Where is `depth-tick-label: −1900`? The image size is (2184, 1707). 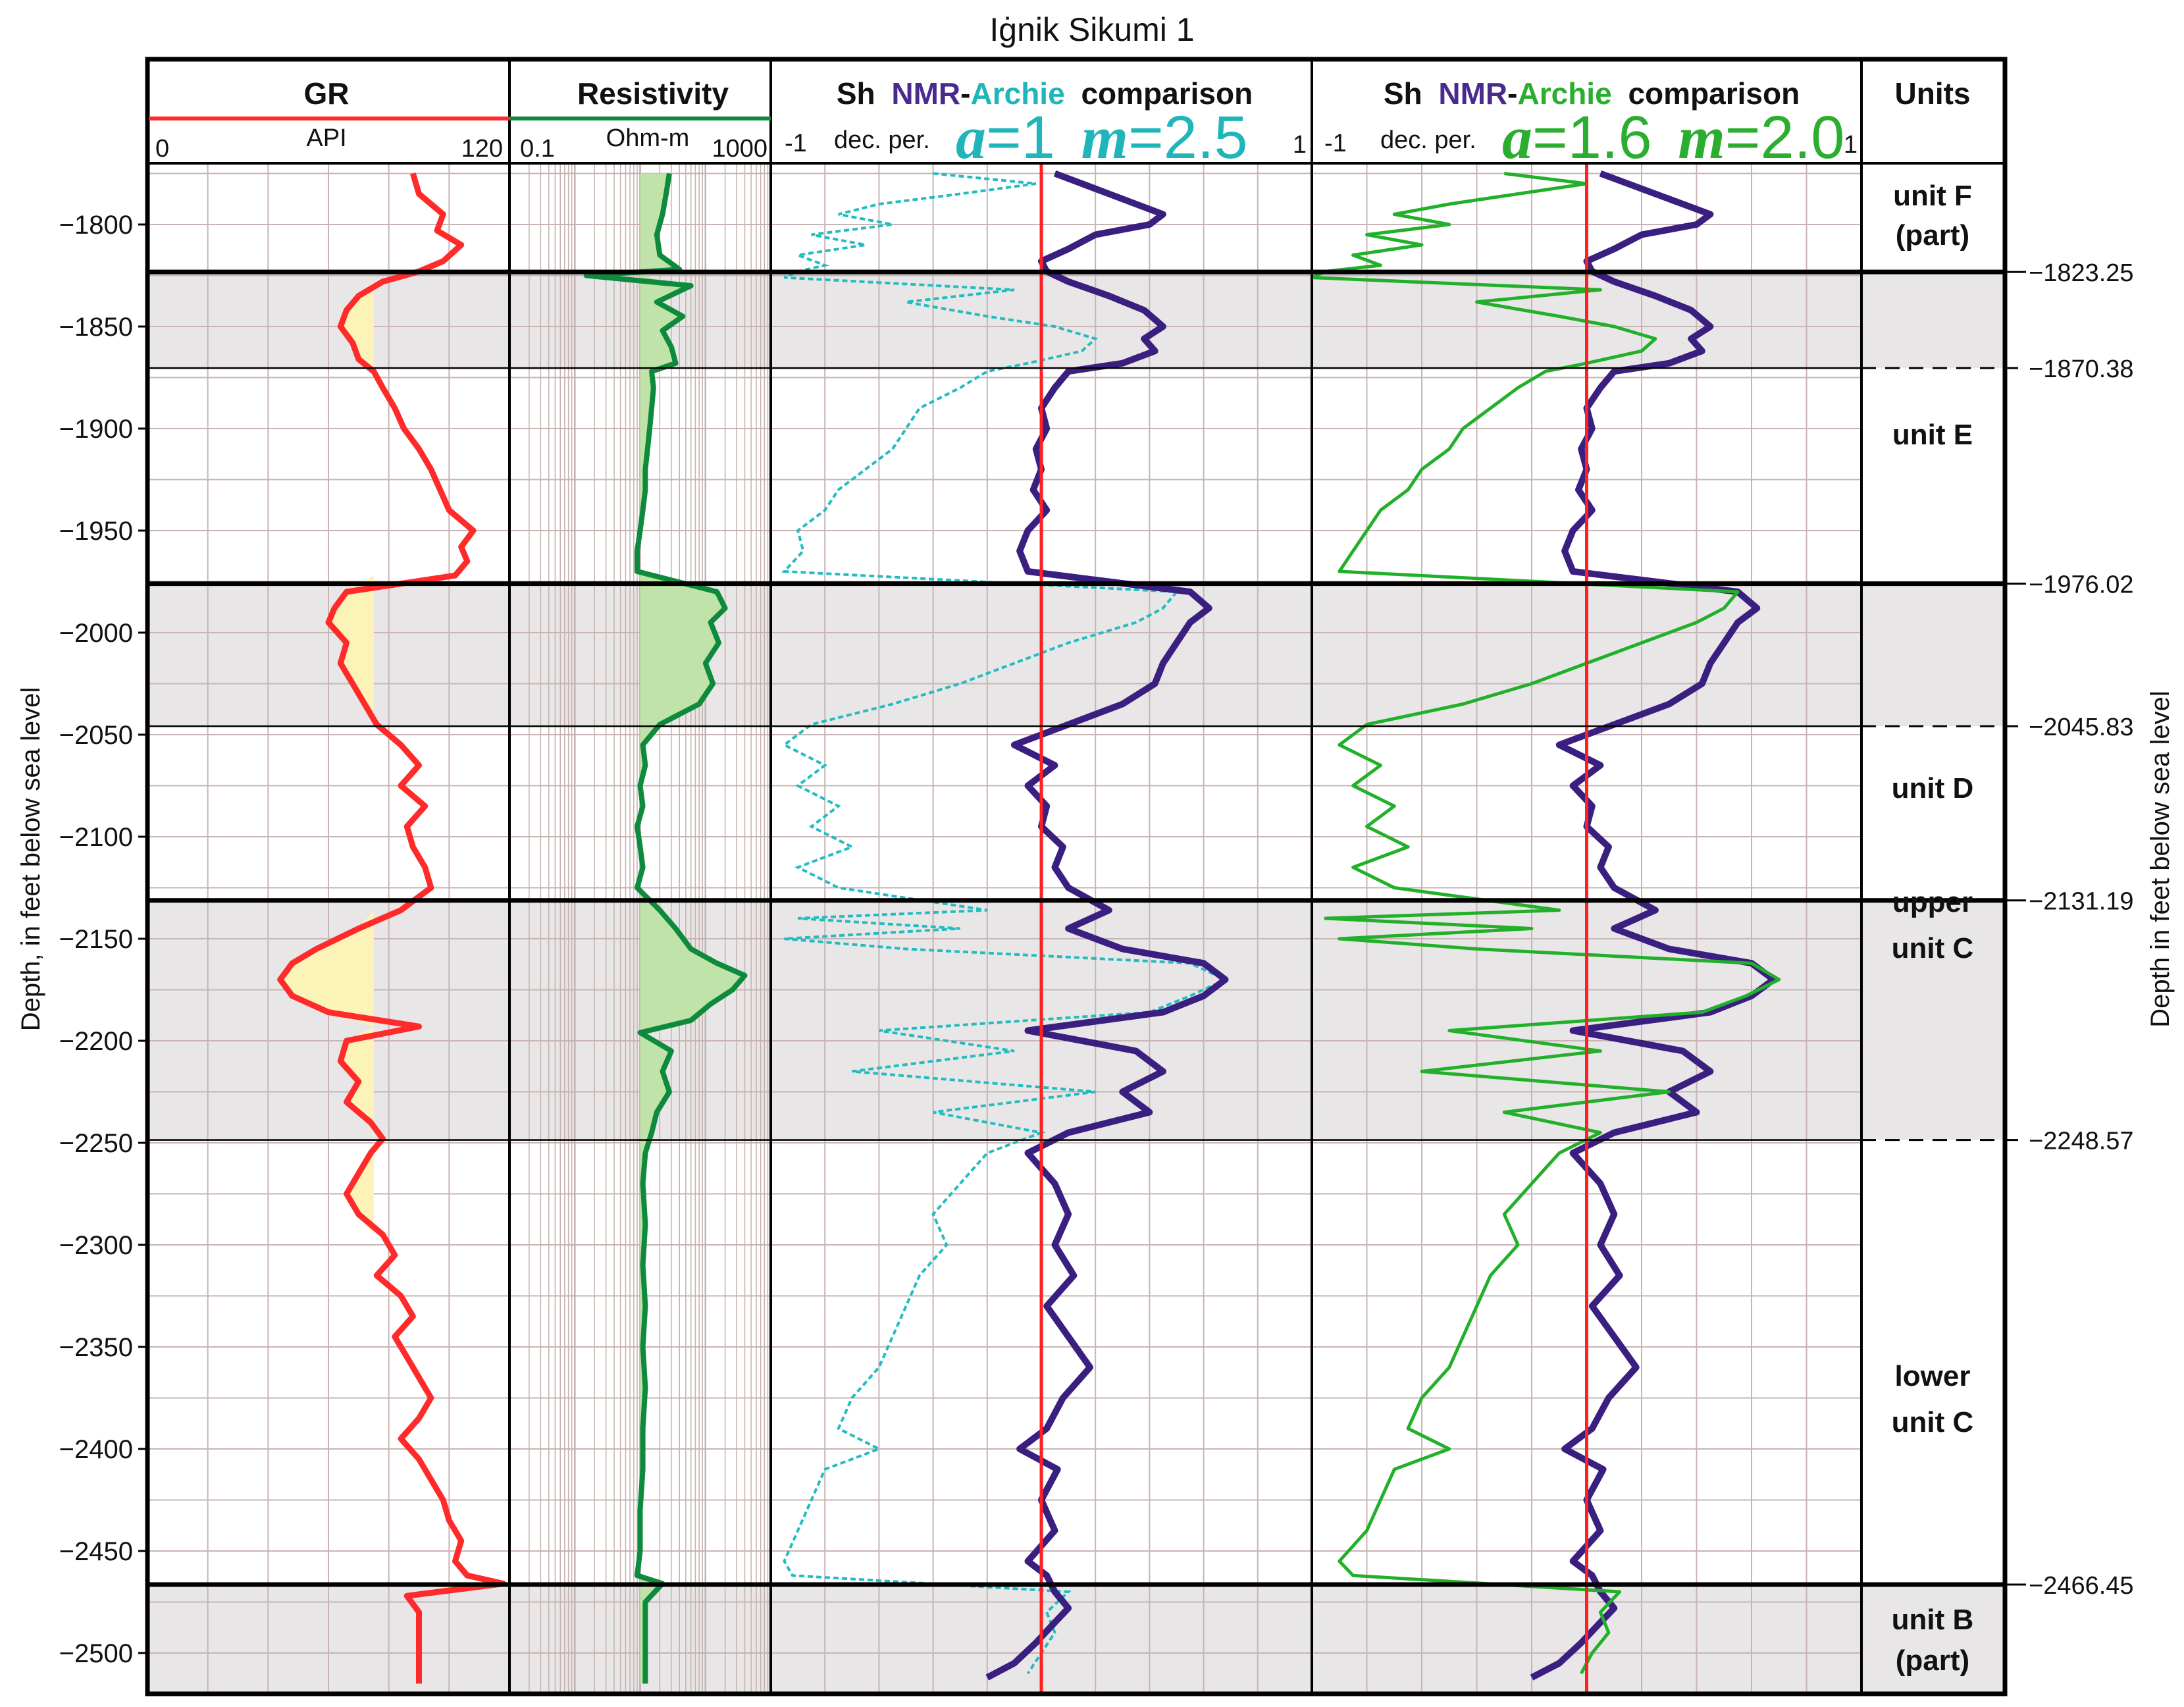
depth-tick-label: −1900 is located at coordinates (96, 430).